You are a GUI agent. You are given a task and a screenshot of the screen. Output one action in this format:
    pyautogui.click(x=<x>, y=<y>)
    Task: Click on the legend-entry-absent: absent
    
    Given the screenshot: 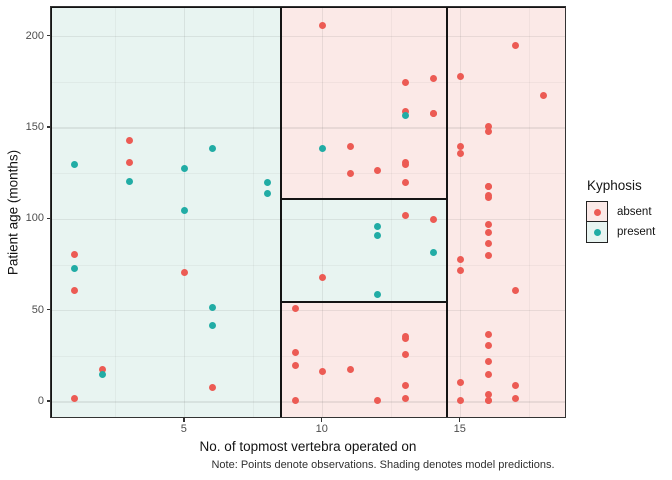 What is the action you would take?
    pyautogui.click(x=620, y=212)
    